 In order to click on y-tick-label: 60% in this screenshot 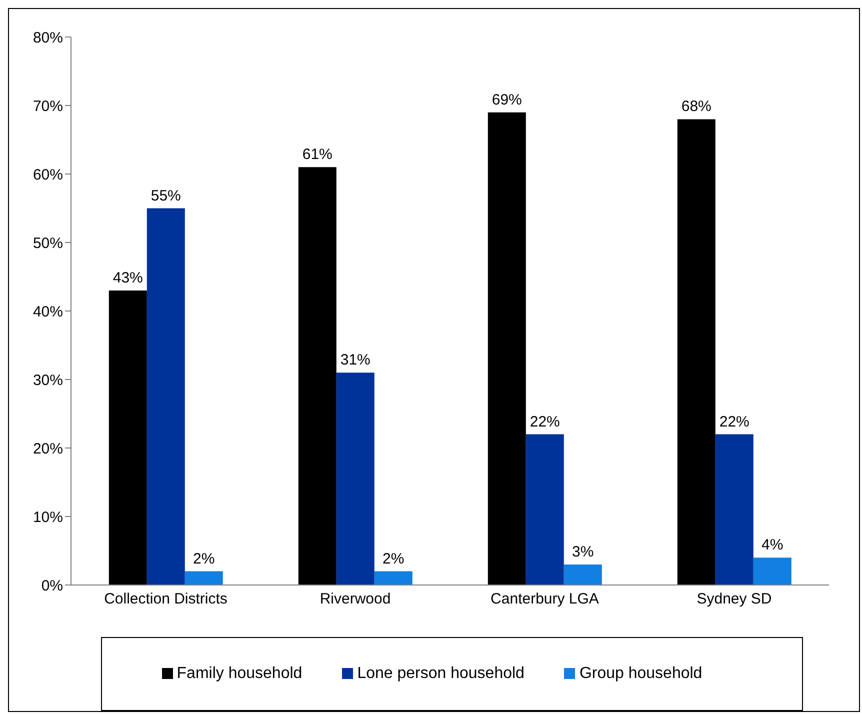, I will do `click(47, 175)`.